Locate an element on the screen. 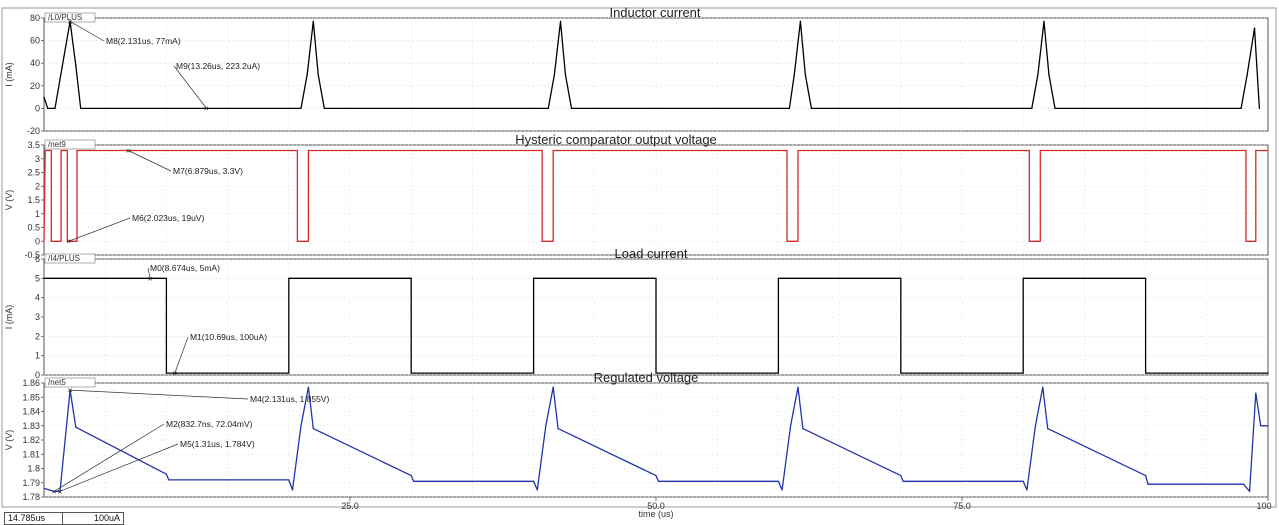 This screenshot has width=1279, height=525. panel-2-y-tick-label: 1 is located at coordinates (37, 214).